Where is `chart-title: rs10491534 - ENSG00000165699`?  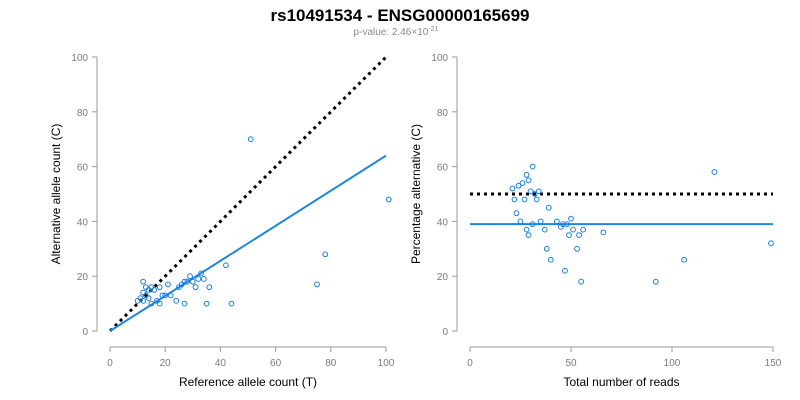 chart-title: rs10491534 - ENSG00000165699 is located at coordinates (400, 15).